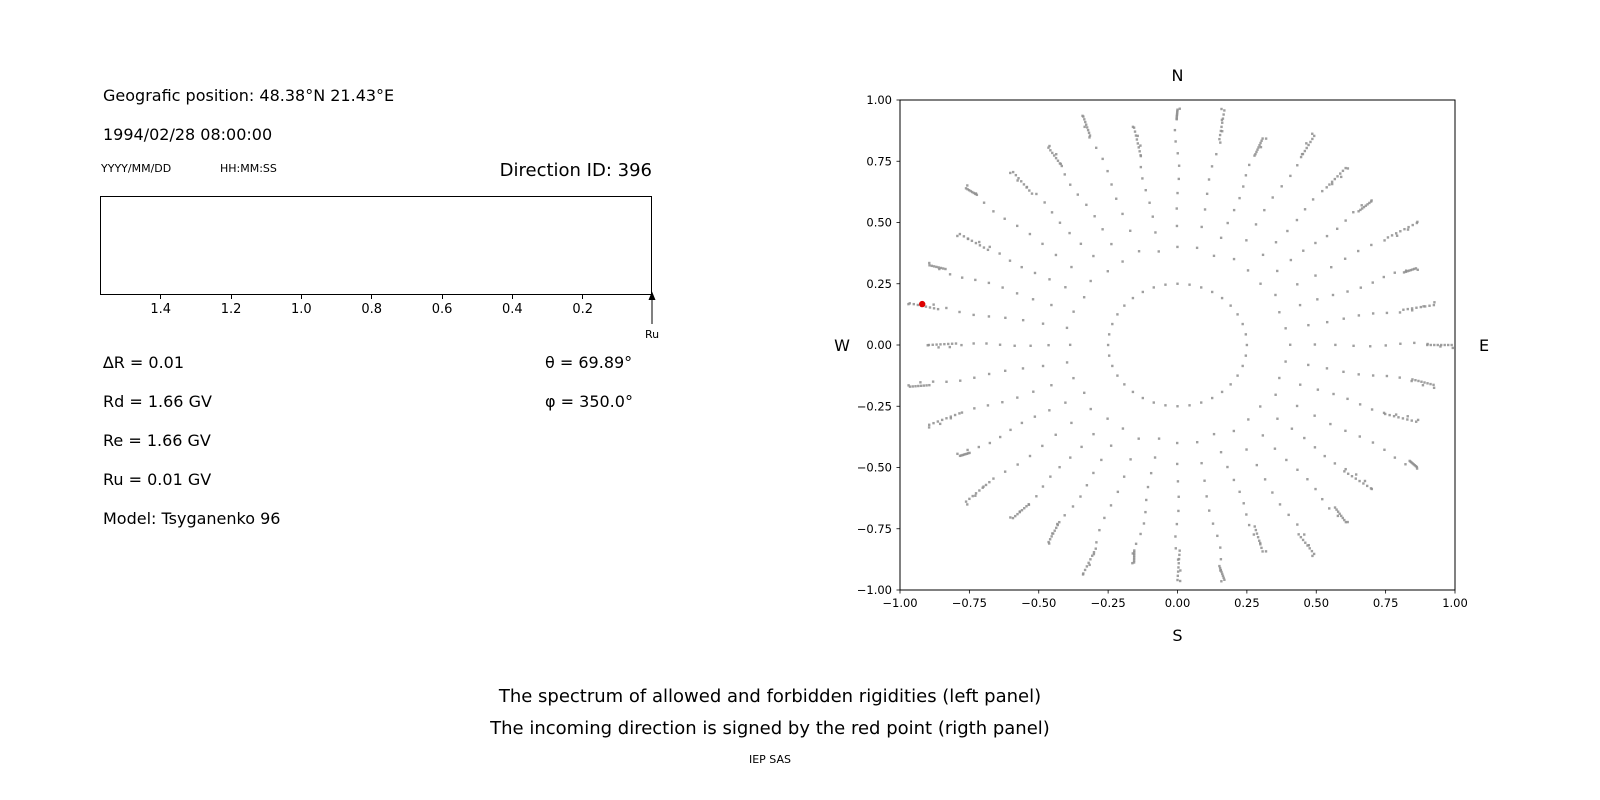 The height and width of the screenshot is (800, 1600). What do you see at coordinates (442, 309) in the screenshot?
I see `spectrum-x-tick-label: 0.6` at bounding box center [442, 309].